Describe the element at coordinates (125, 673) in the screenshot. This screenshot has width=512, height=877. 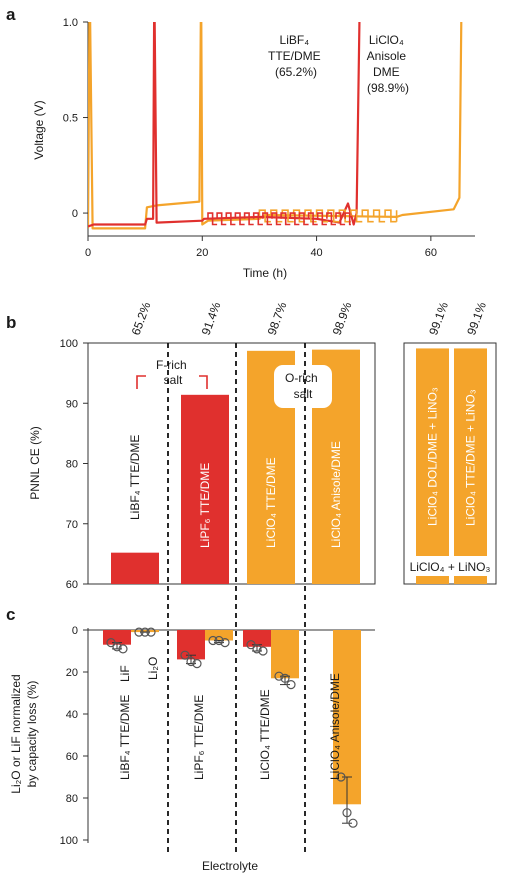
I see `lif-bar-label: LiF` at that location.